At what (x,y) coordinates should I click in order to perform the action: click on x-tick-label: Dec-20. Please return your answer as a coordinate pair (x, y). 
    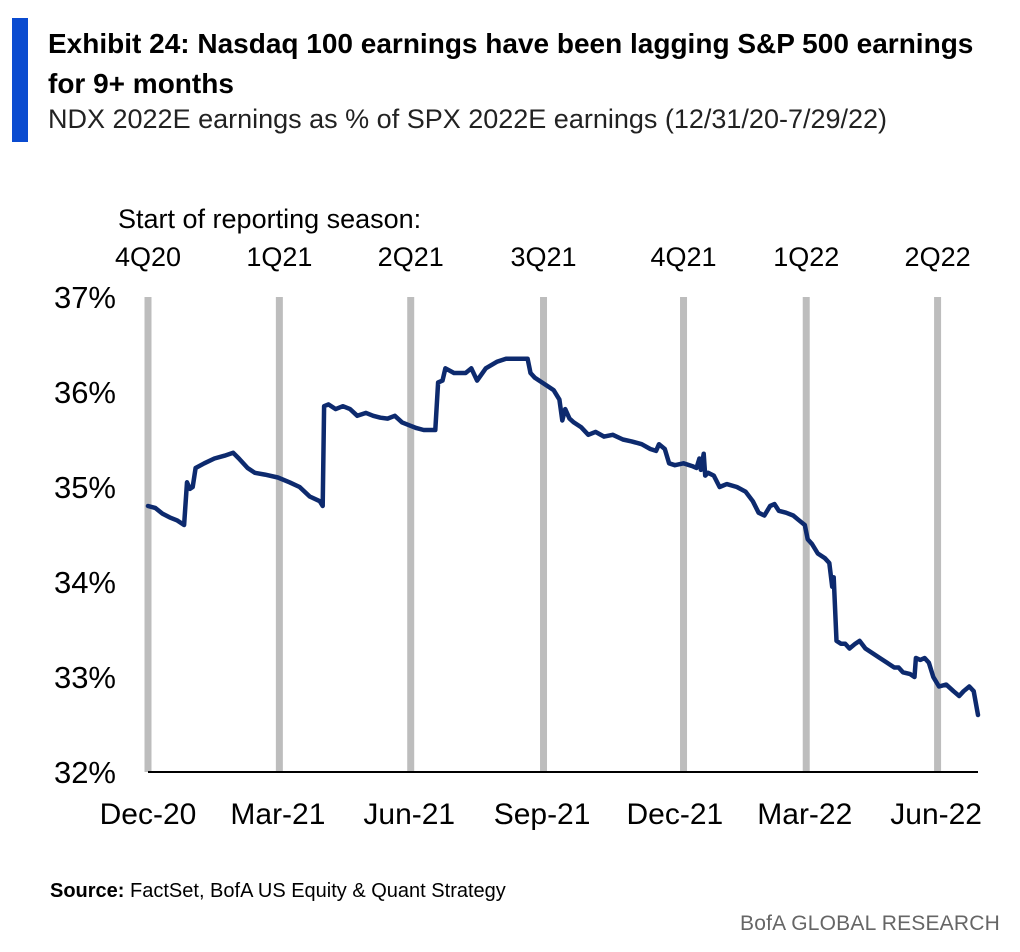
    Looking at the image, I should click on (148, 814).